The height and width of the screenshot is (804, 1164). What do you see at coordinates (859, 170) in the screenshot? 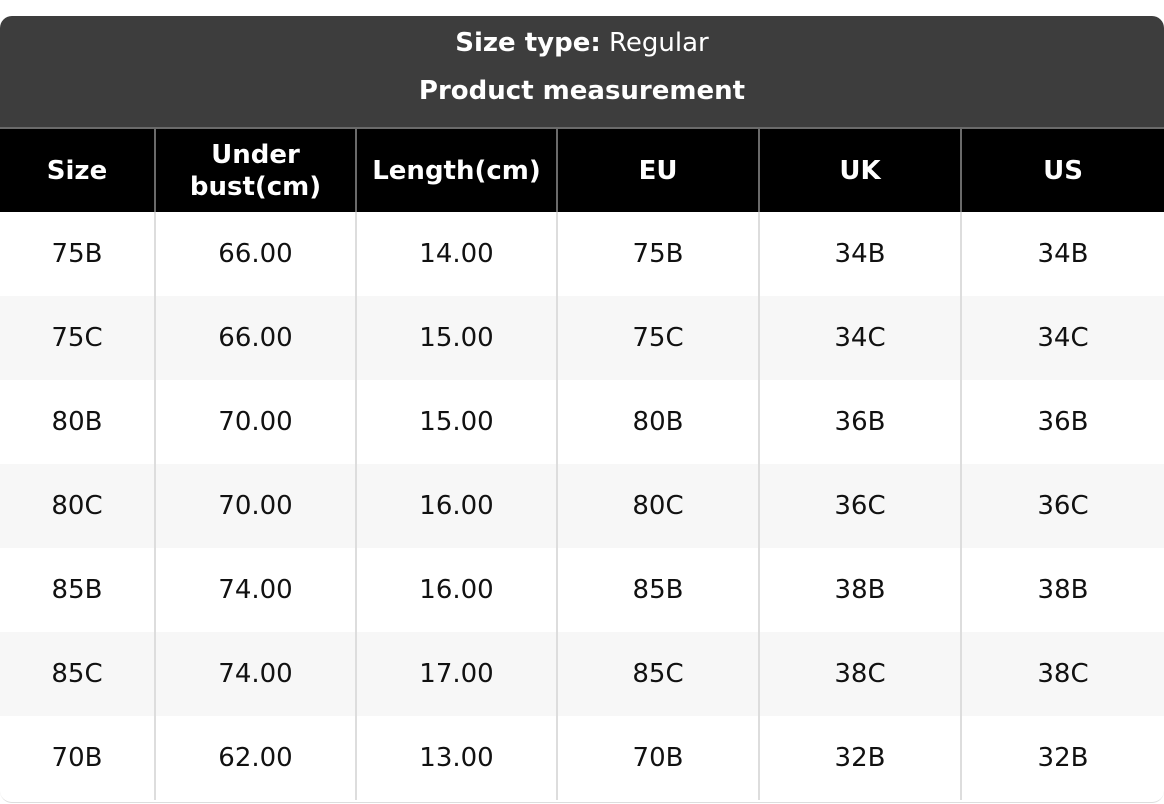
I see `column-header-uk: UK` at bounding box center [859, 170].